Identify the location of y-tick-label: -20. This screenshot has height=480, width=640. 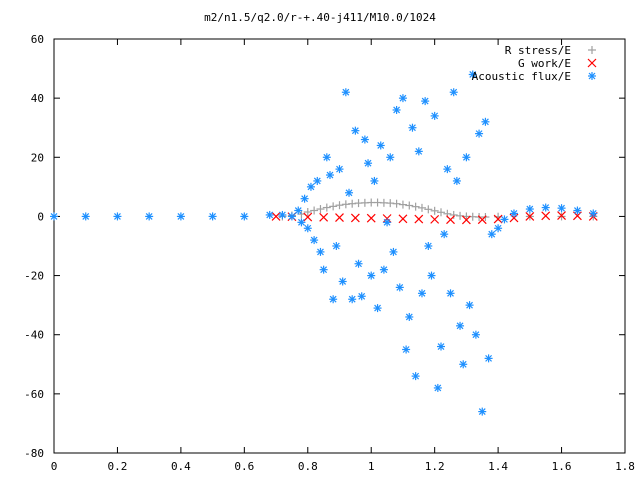
(34, 276).